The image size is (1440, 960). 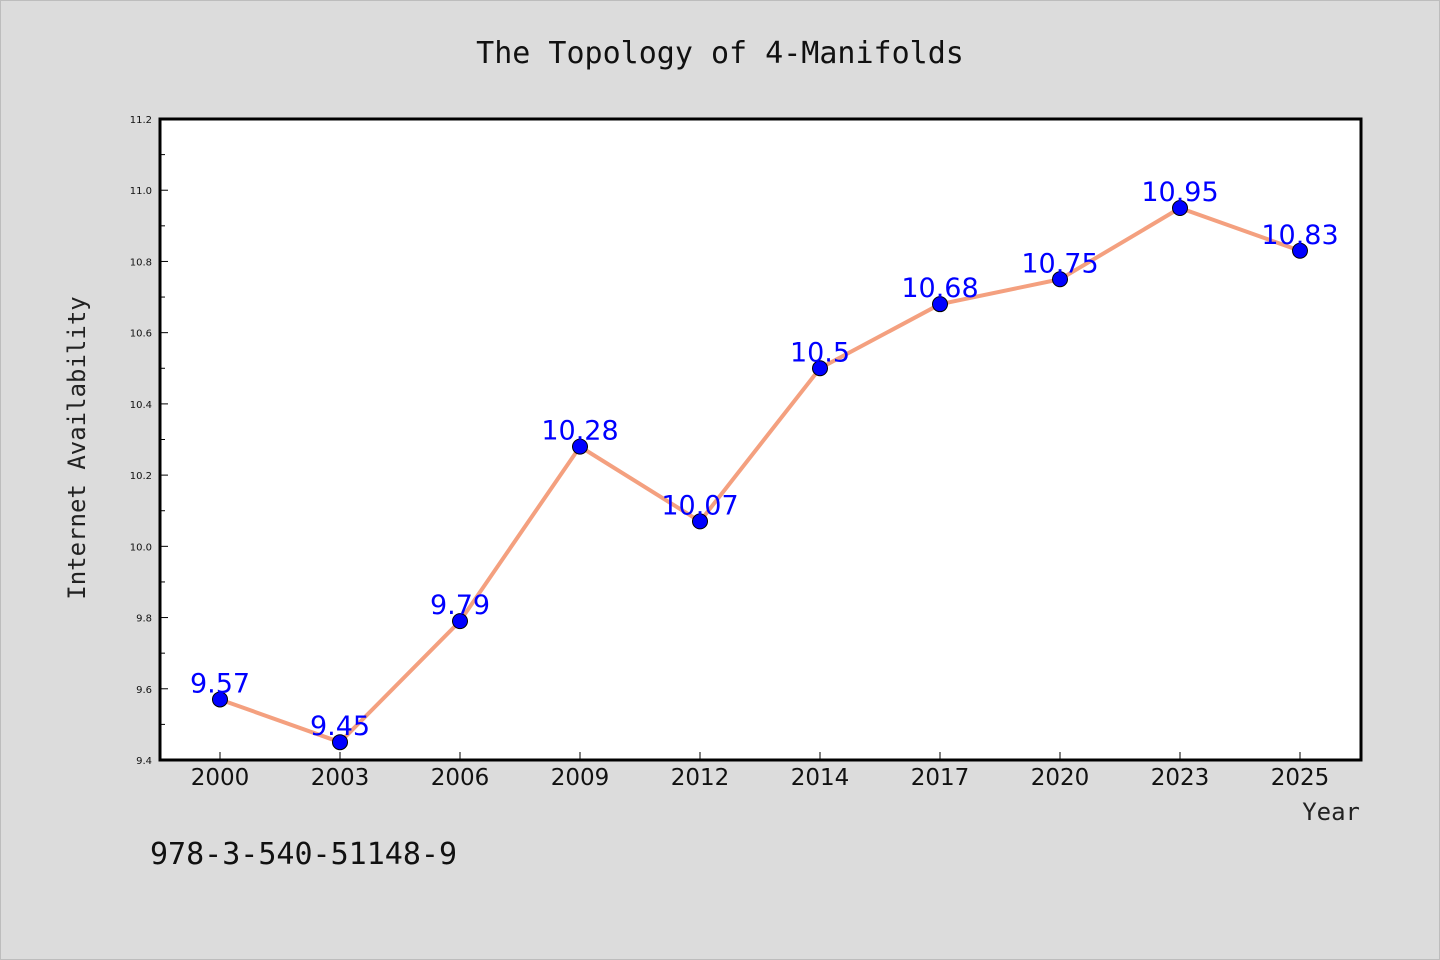 What do you see at coordinates (1059, 263) in the screenshot?
I see `data-label: 10.75` at bounding box center [1059, 263].